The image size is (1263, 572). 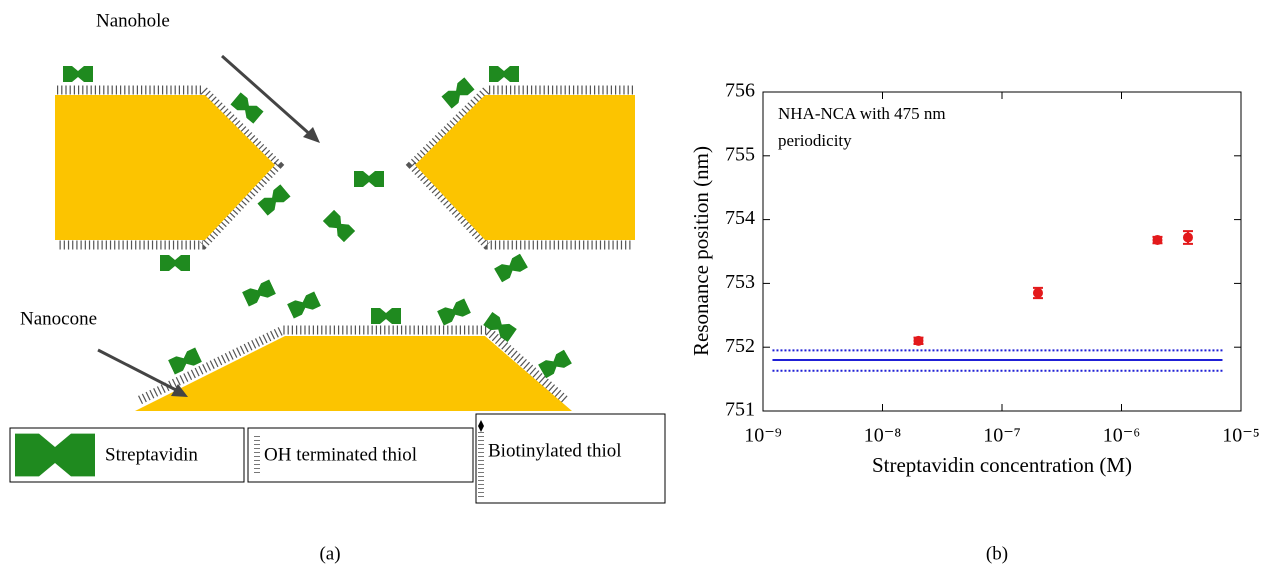 What do you see at coordinates (740, 91) in the screenshot?
I see `y-tick-label: 756` at bounding box center [740, 91].